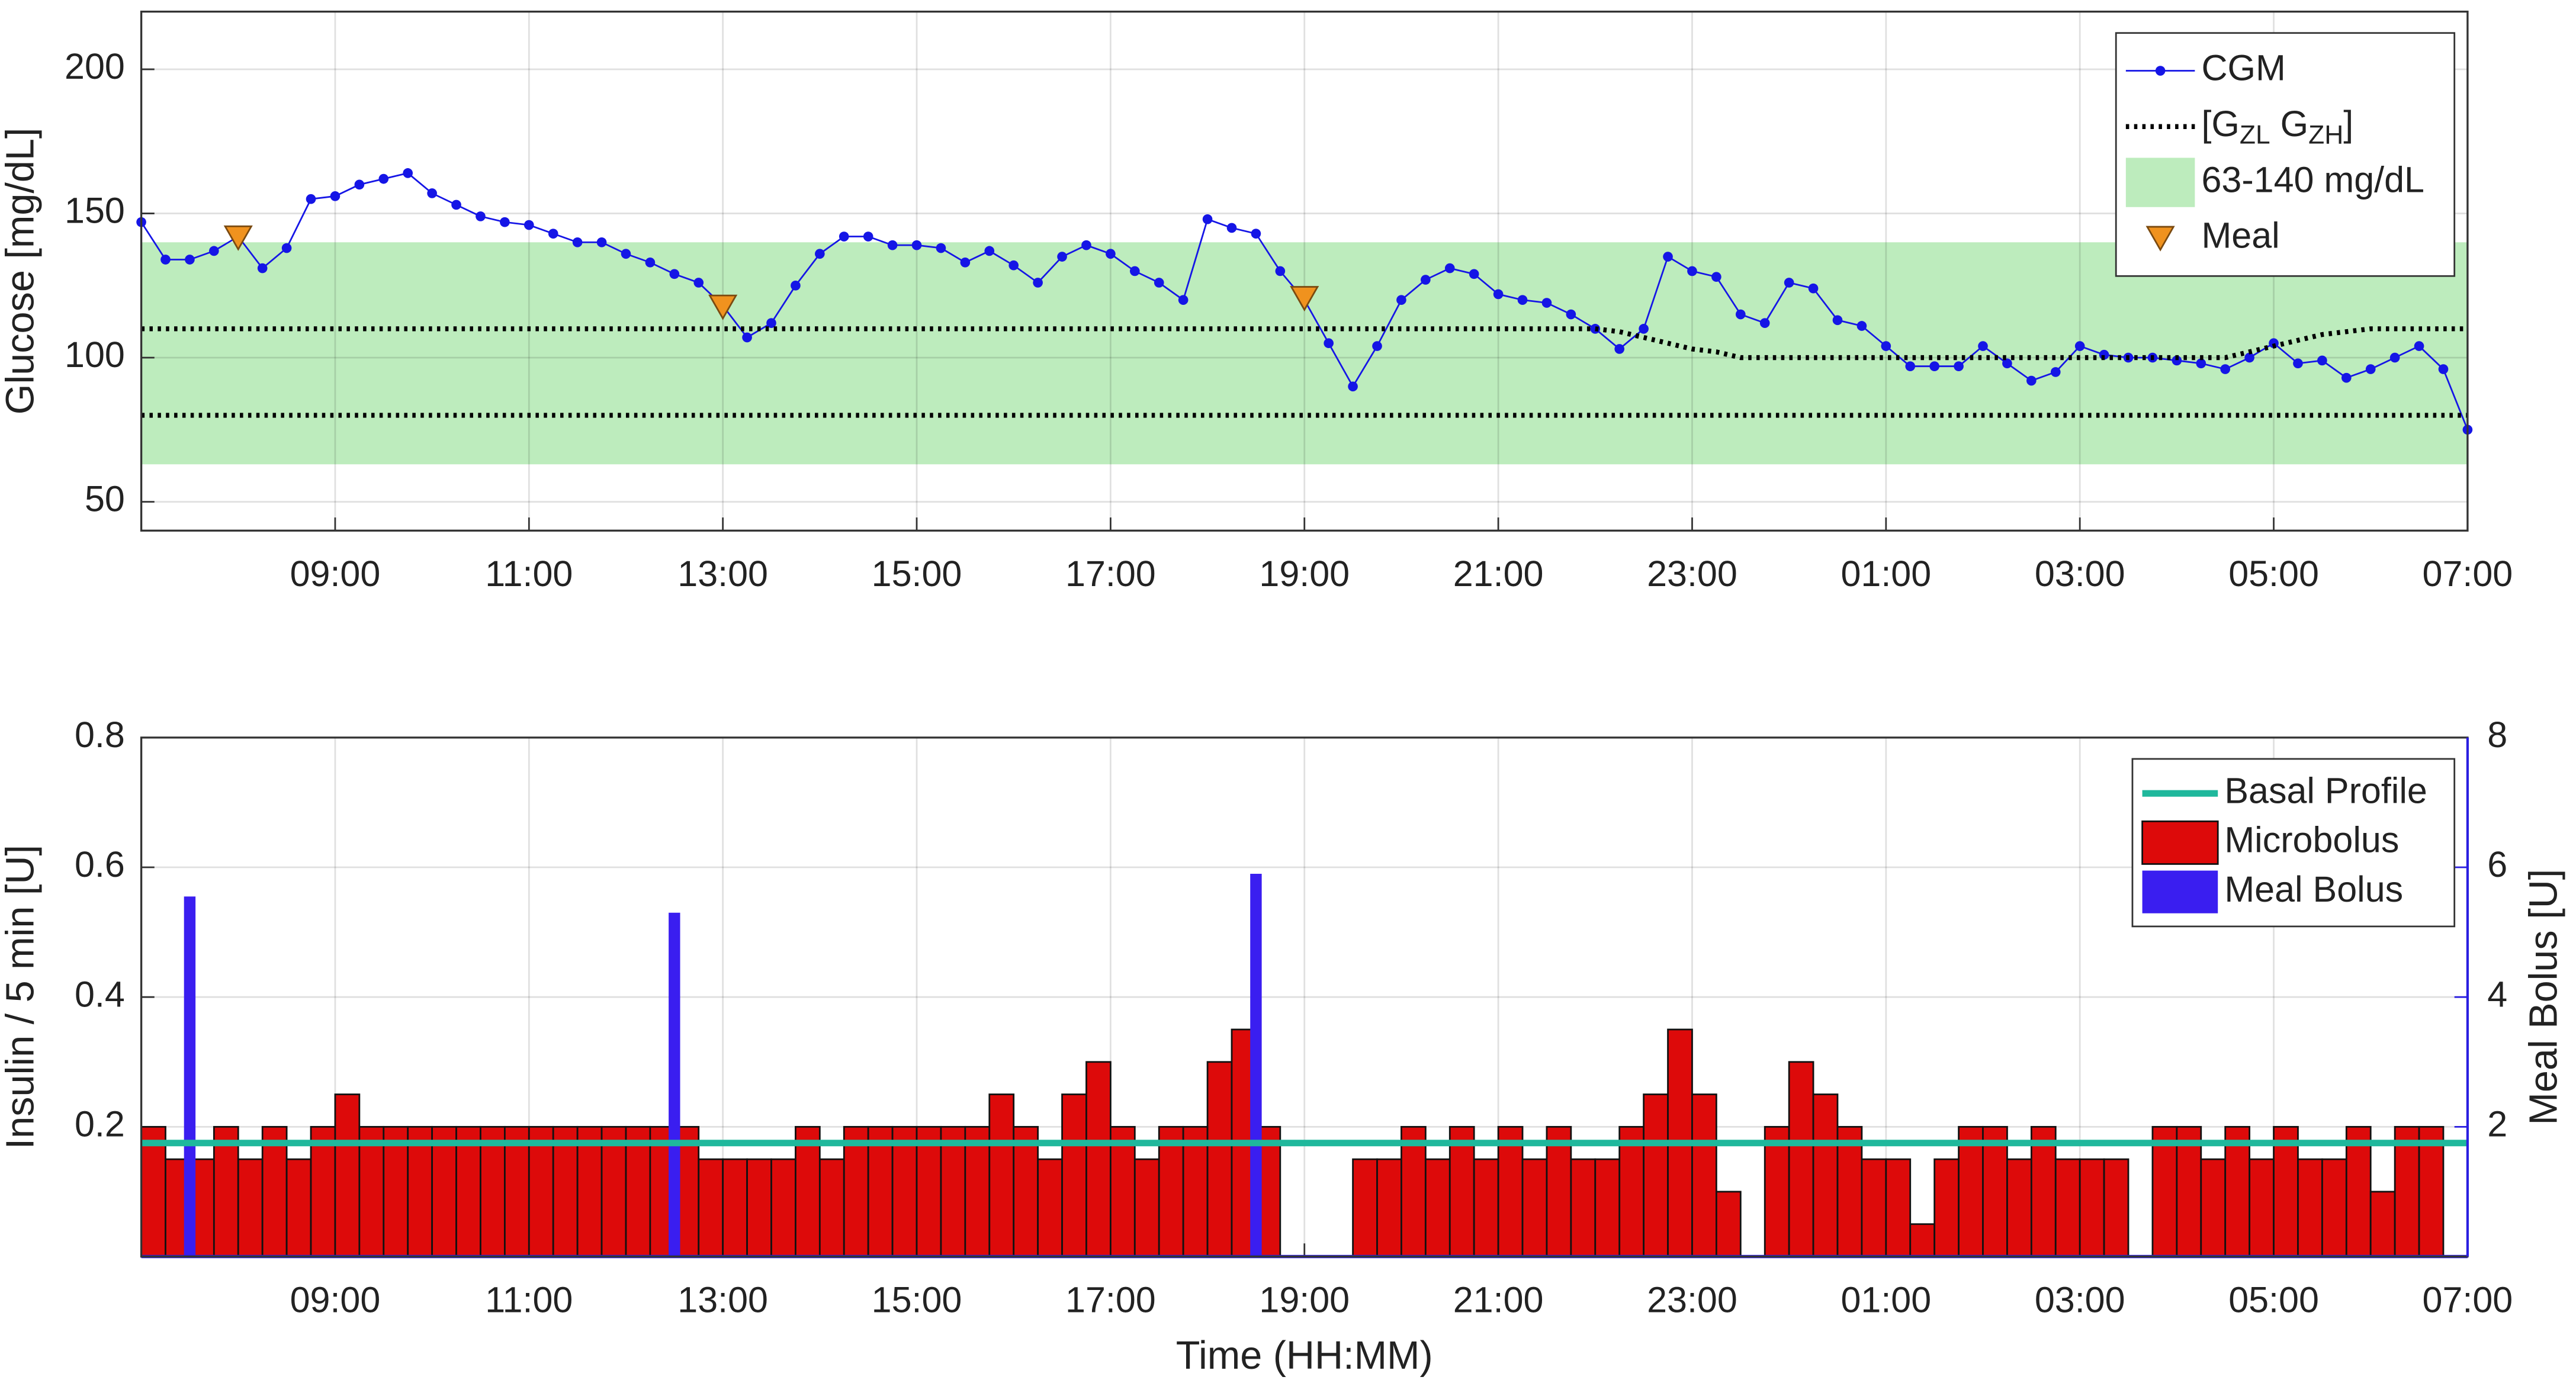  Describe the element at coordinates (335, 574) in the screenshot. I see `x-tick-label: 09:00` at that location.